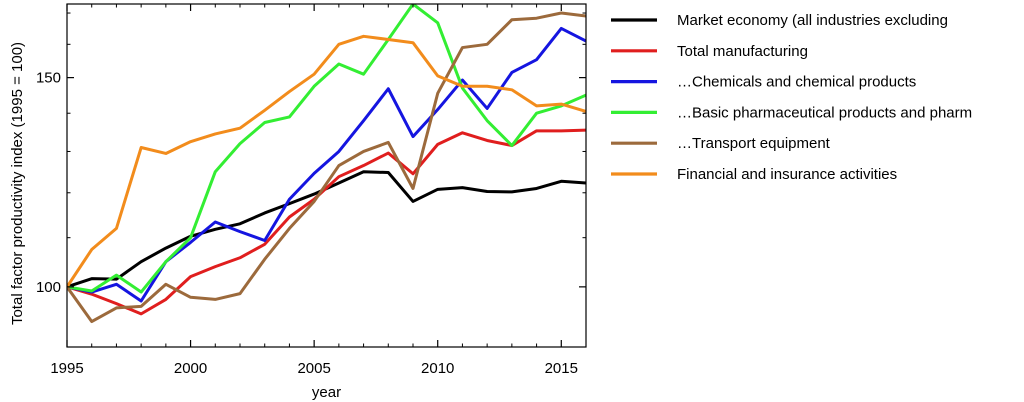 The width and height of the screenshot is (1024, 402). I want to click on x-axis-title: year, so click(326, 392).